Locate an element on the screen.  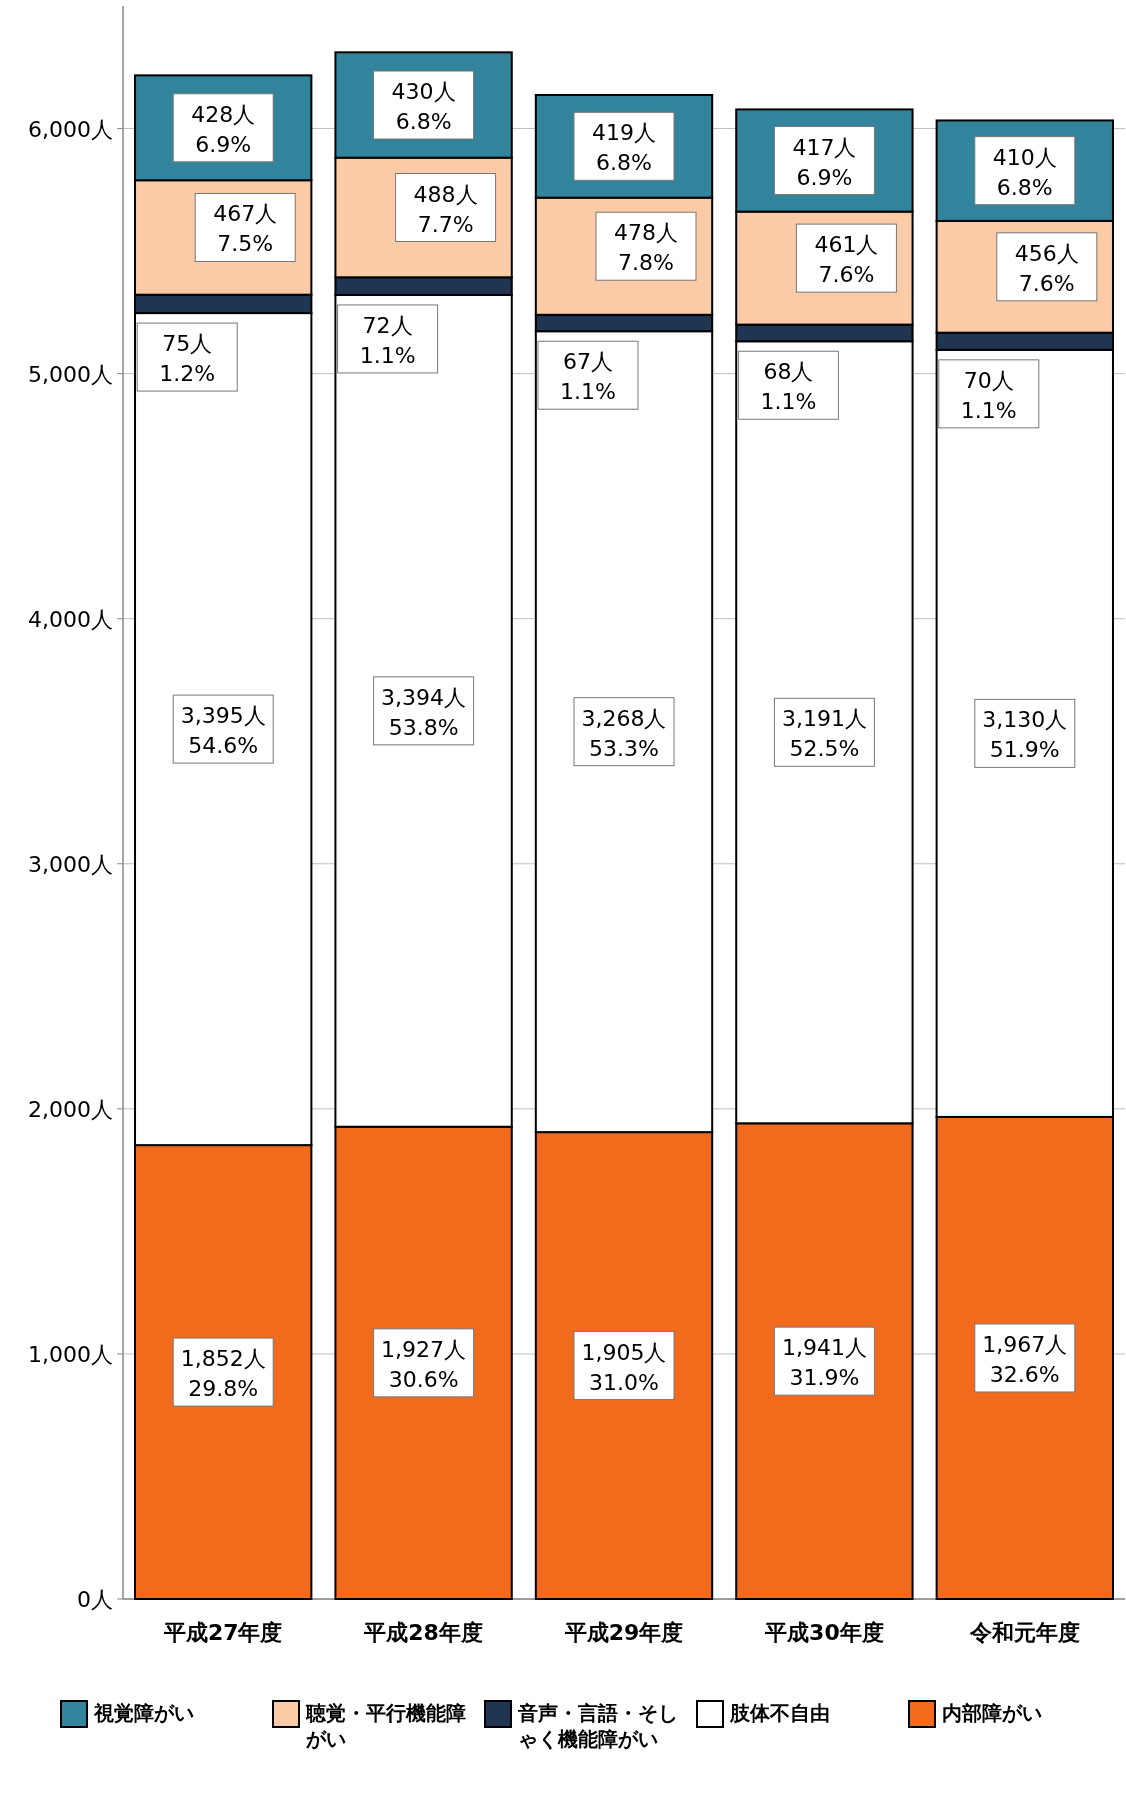
legend-label: 肢体不自由 is located at coordinates (780, 1713).